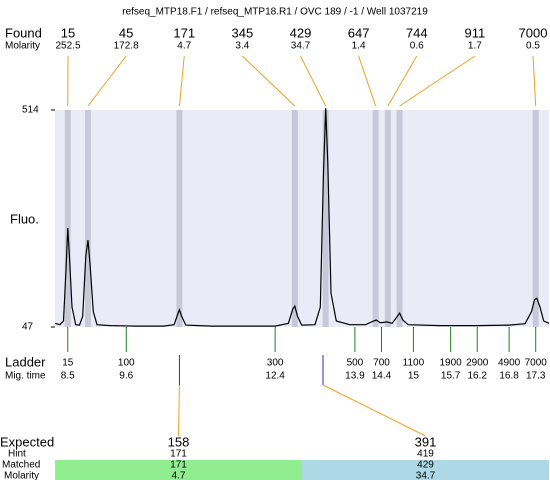  I want to click on expected-size: 391, so click(426, 441).